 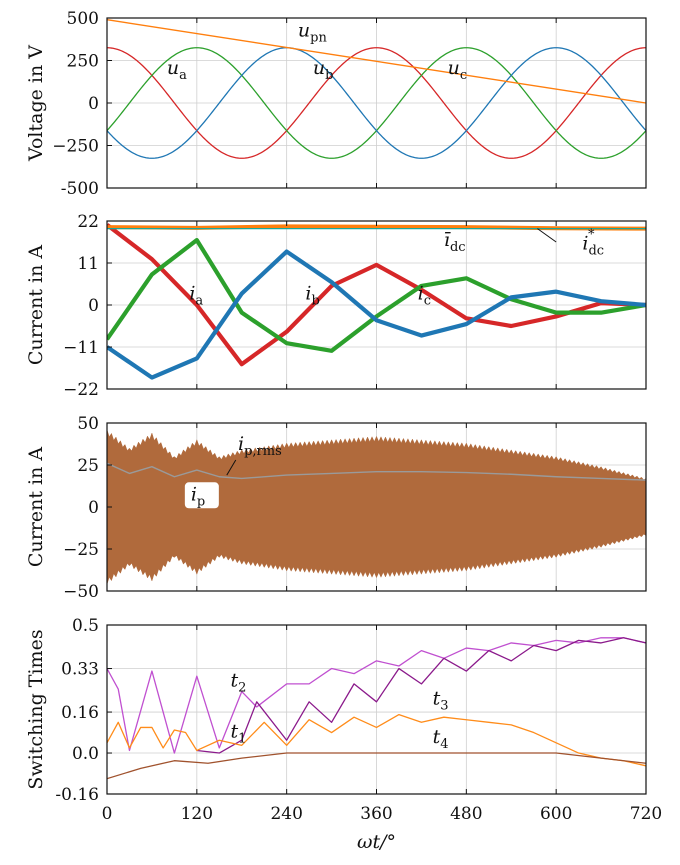 I want to click on annotation-u-pn: upn, so click(x=313, y=33).